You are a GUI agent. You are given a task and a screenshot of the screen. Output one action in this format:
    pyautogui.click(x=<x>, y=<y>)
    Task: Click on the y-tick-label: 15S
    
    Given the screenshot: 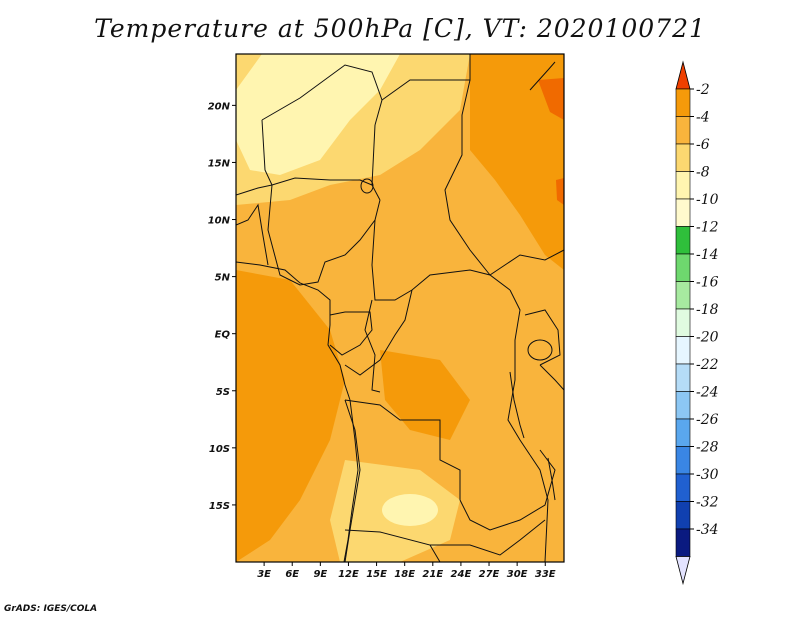 What is the action you would take?
    pyautogui.click(x=219, y=506)
    